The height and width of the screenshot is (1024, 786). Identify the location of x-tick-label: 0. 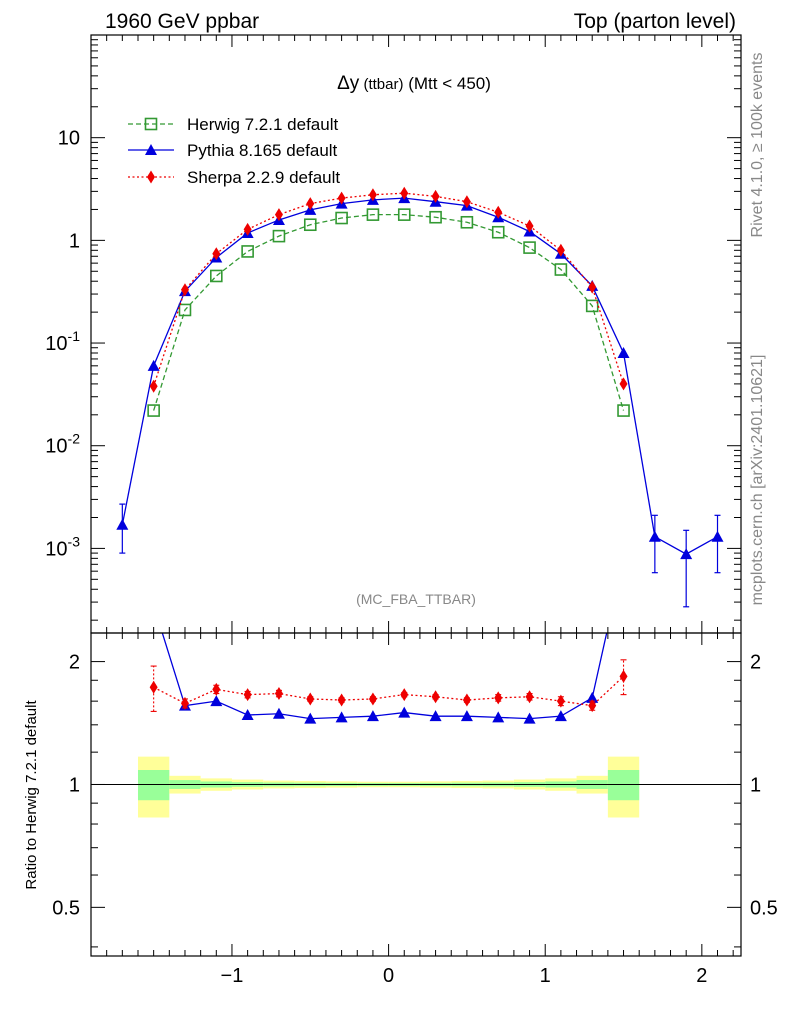
(388, 976).